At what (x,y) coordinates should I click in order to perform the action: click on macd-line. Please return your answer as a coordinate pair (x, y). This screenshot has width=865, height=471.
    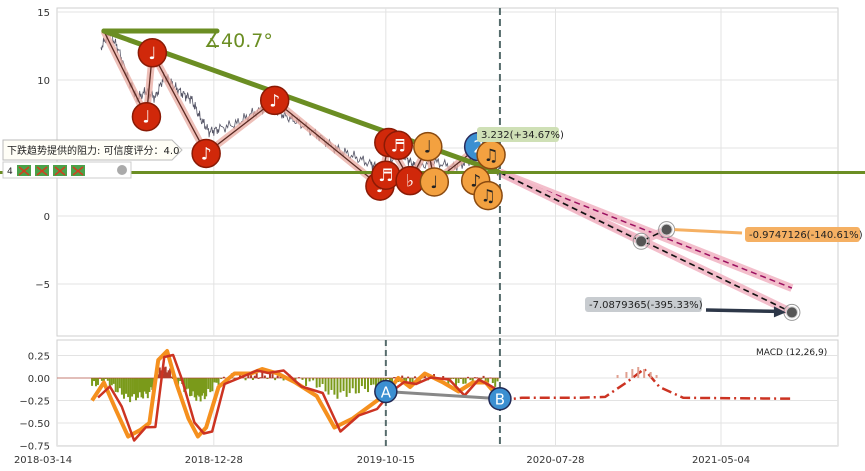
    Looking at the image, I should click on (296, 394).